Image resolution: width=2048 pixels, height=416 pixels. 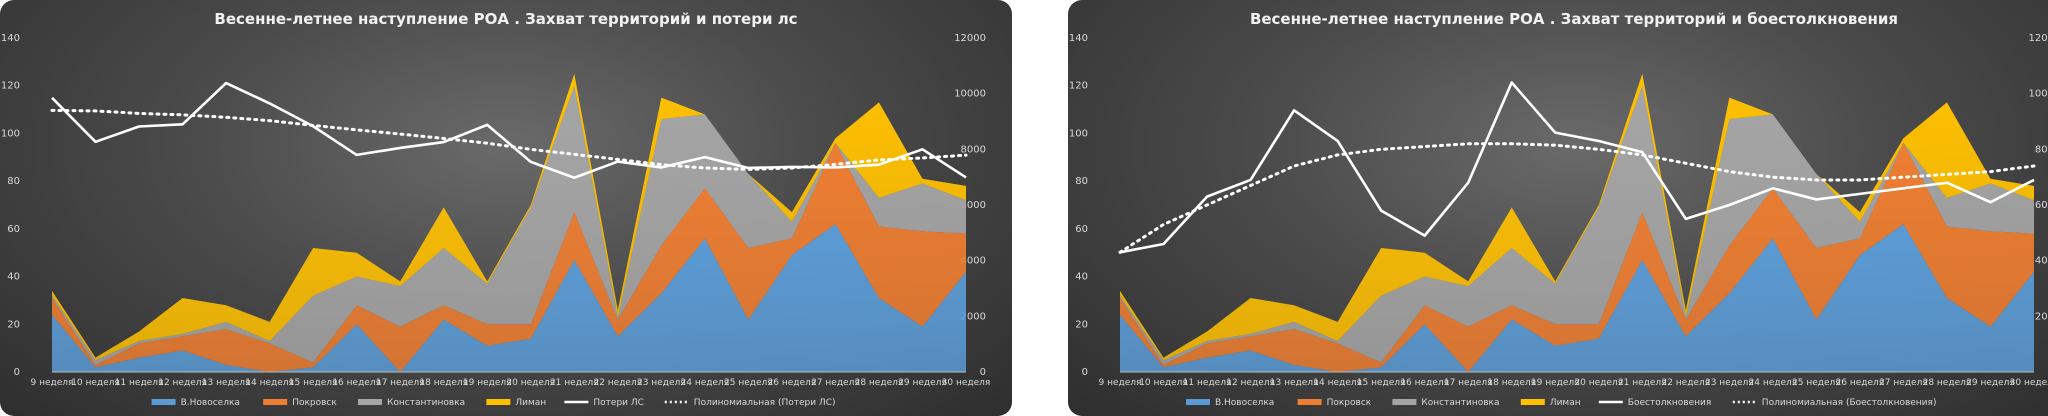 I want to click on y2-tick-label: 12000, so click(x=970, y=38).